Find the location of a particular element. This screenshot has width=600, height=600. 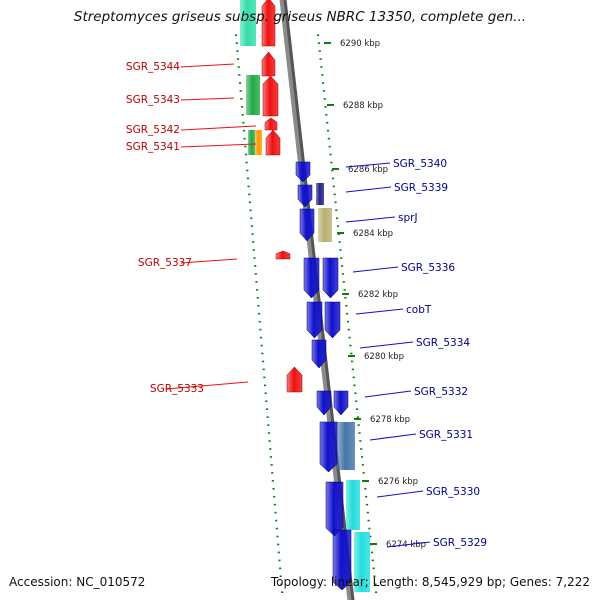

forward-gene-label: SGR_5342 is located at coordinates (153, 130).